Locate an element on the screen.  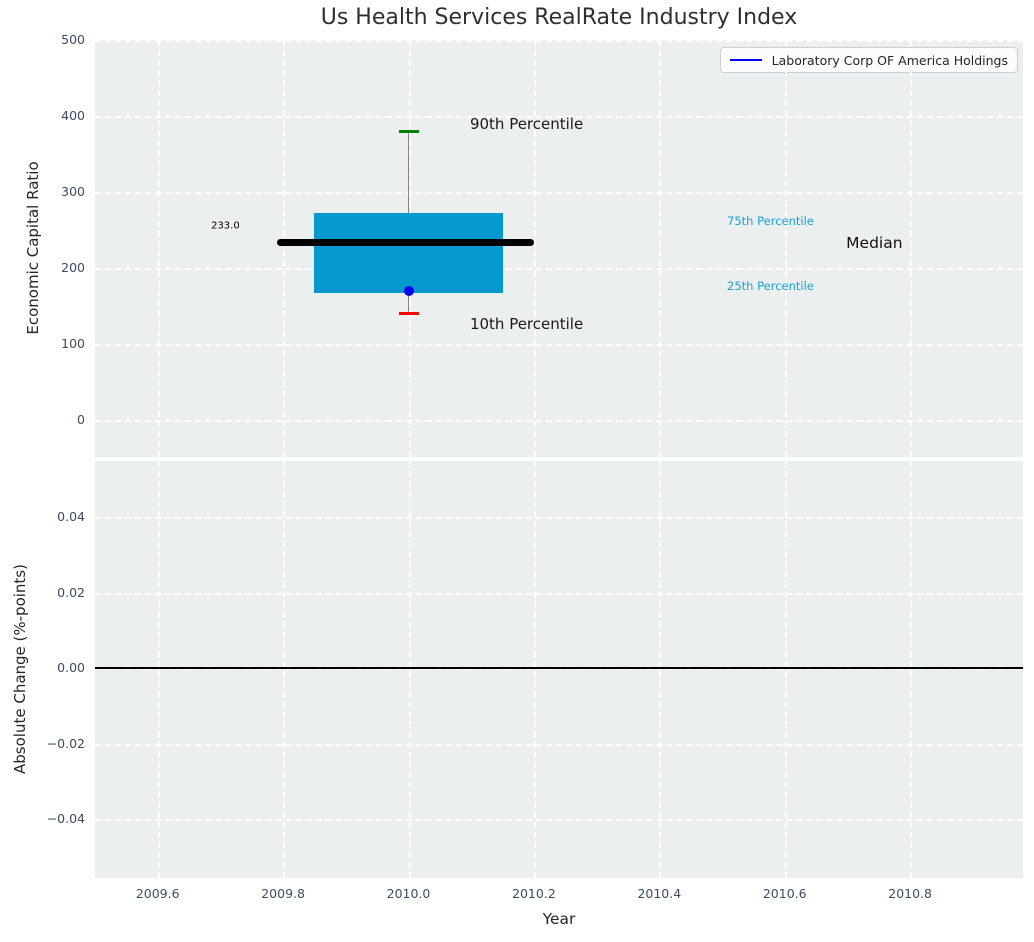
x-axis-label-year: Year is located at coordinates (559, 919).